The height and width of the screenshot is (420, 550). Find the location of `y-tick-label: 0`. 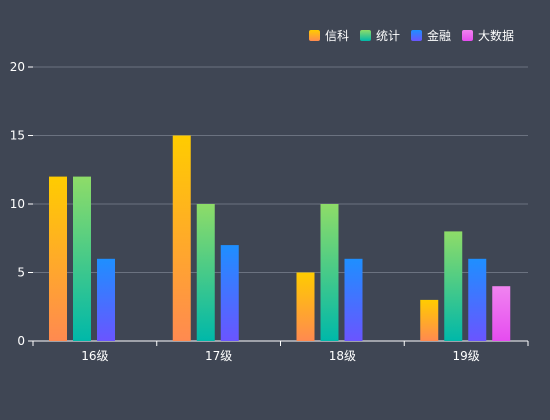

y-tick-label: 0 is located at coordinates (21, 341).